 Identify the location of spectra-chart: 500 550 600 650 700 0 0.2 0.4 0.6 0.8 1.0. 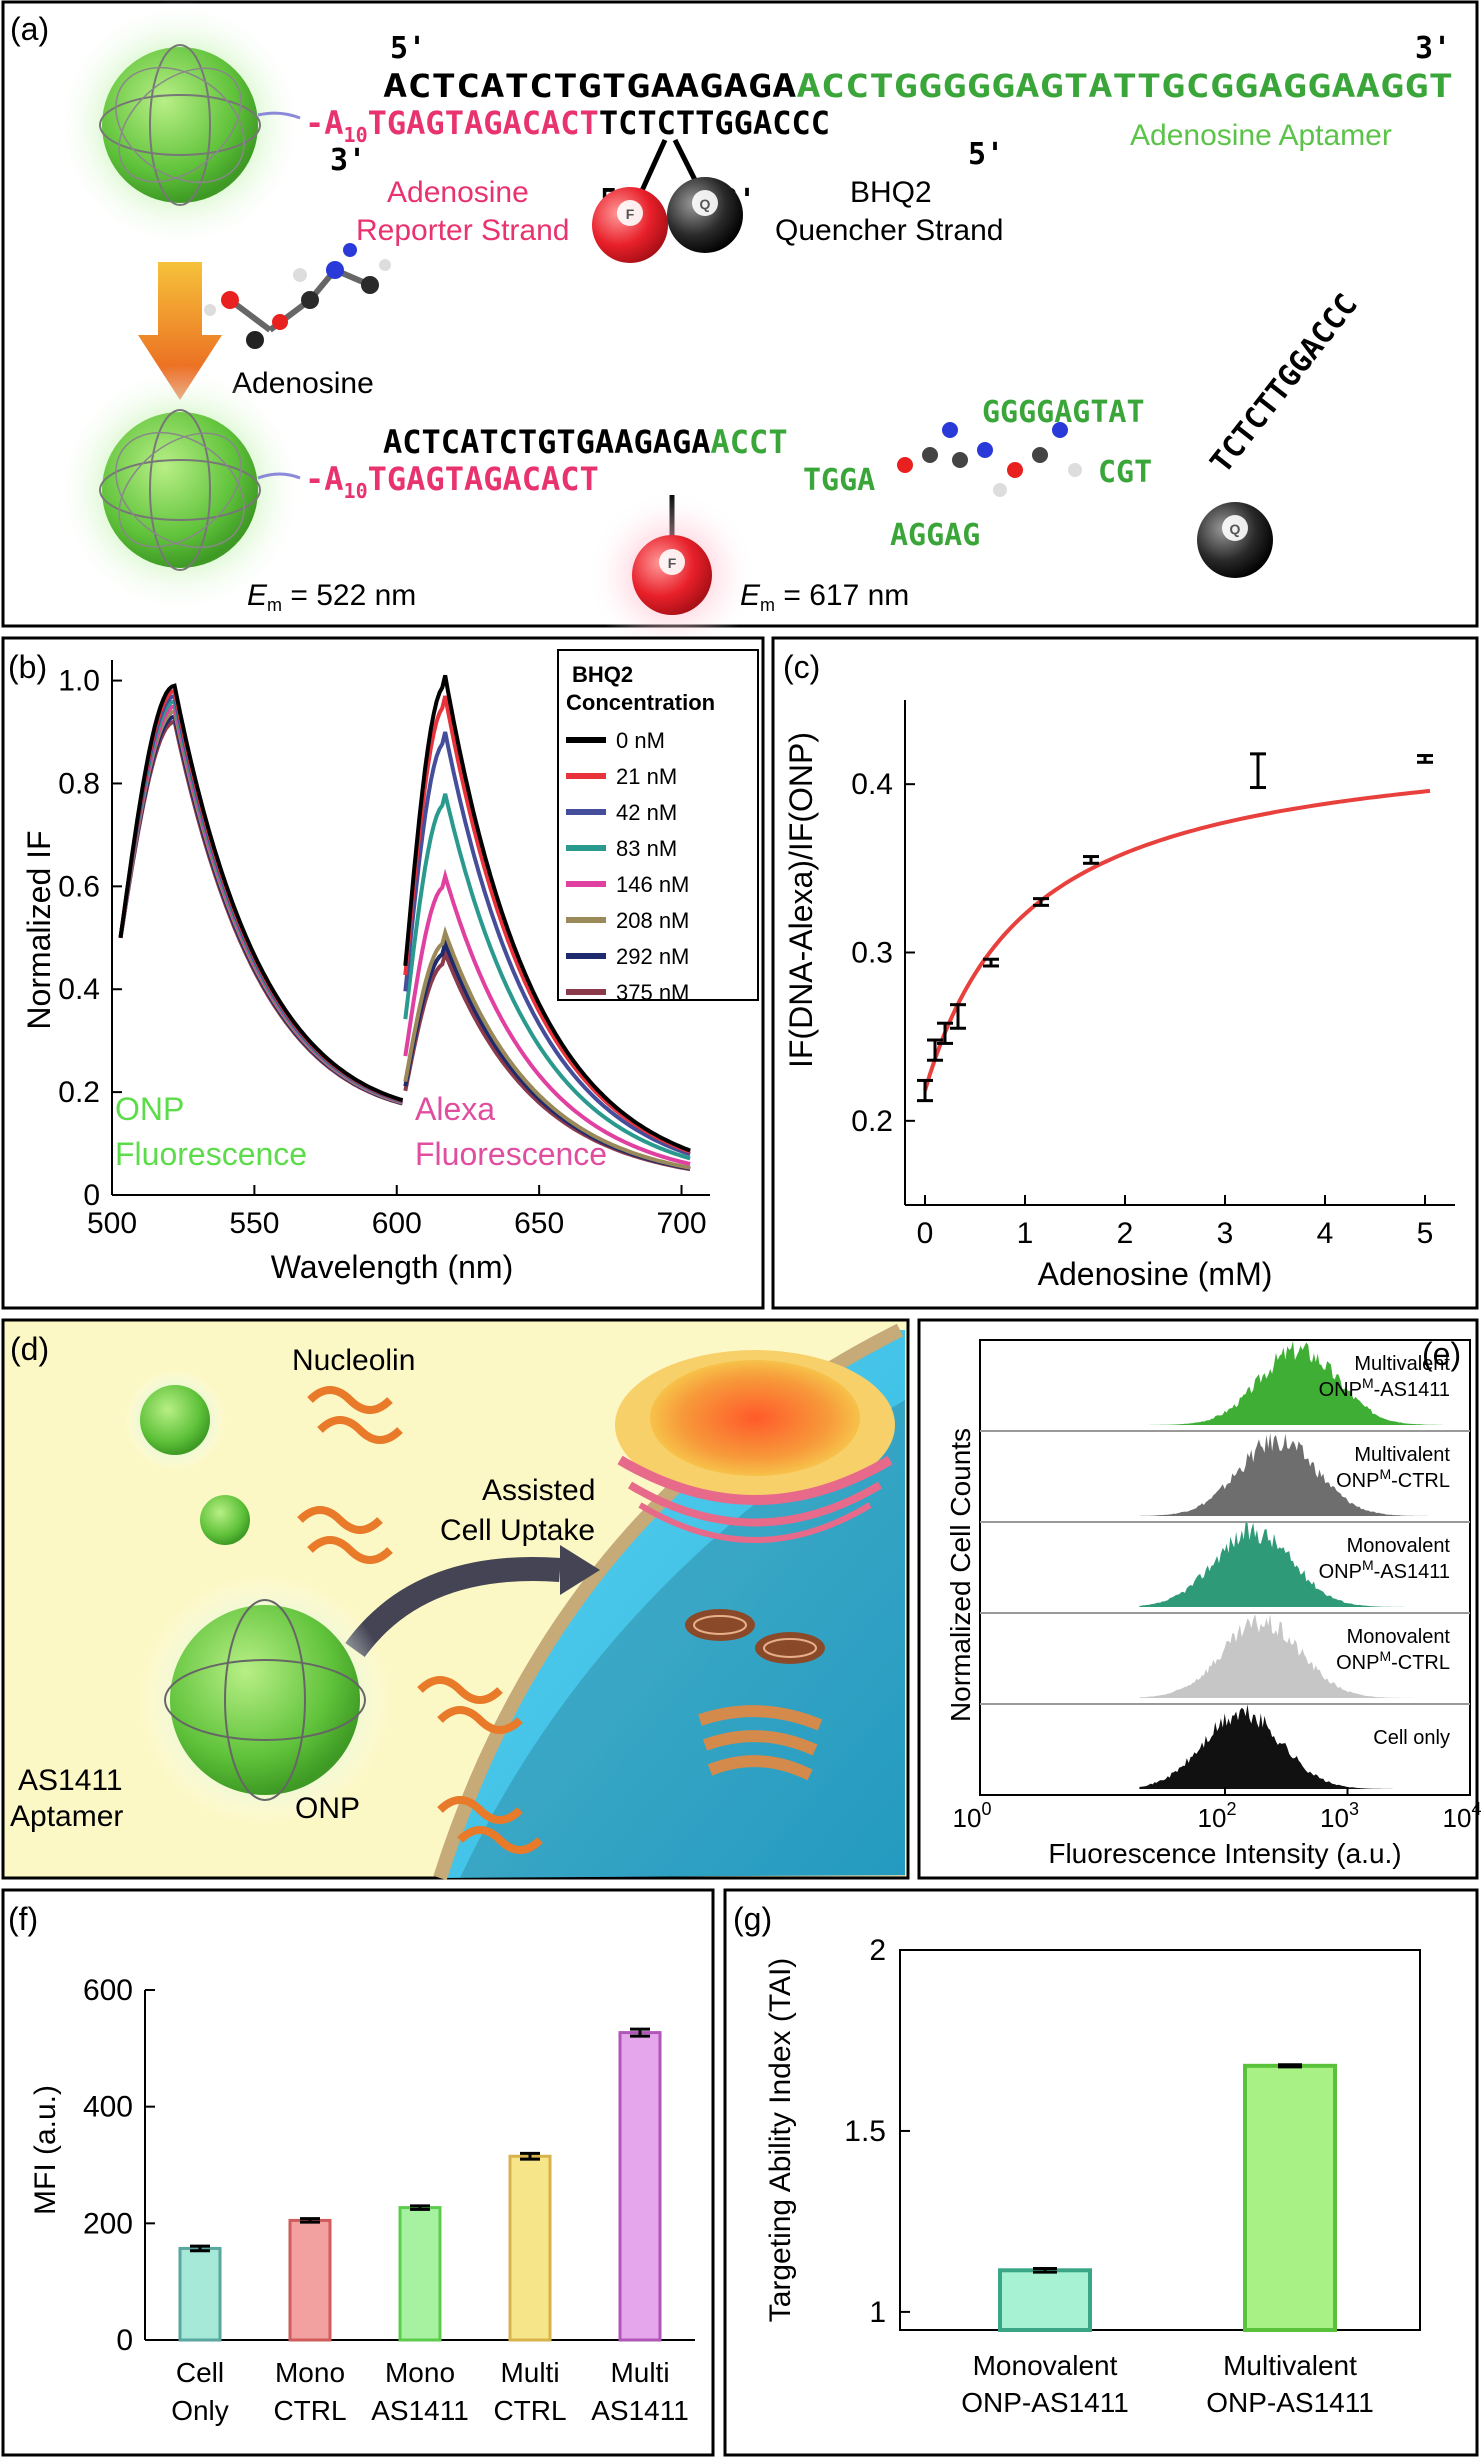
(384, 950).